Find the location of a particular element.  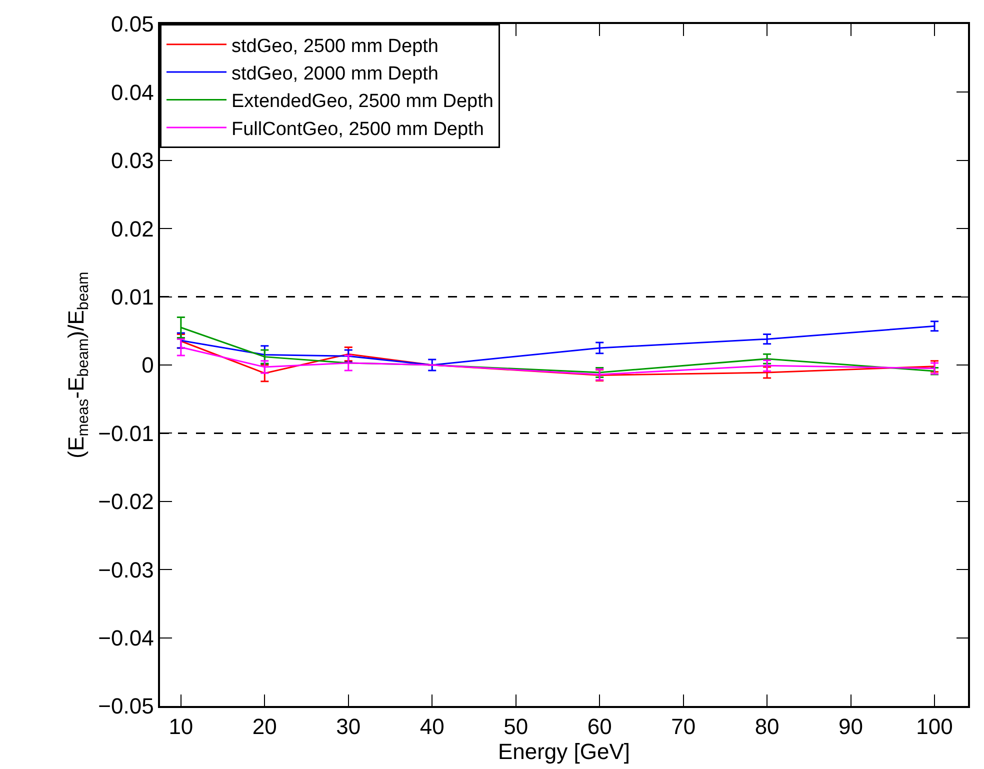

y-tick-label: 0 is located at coordinates (148, 365).